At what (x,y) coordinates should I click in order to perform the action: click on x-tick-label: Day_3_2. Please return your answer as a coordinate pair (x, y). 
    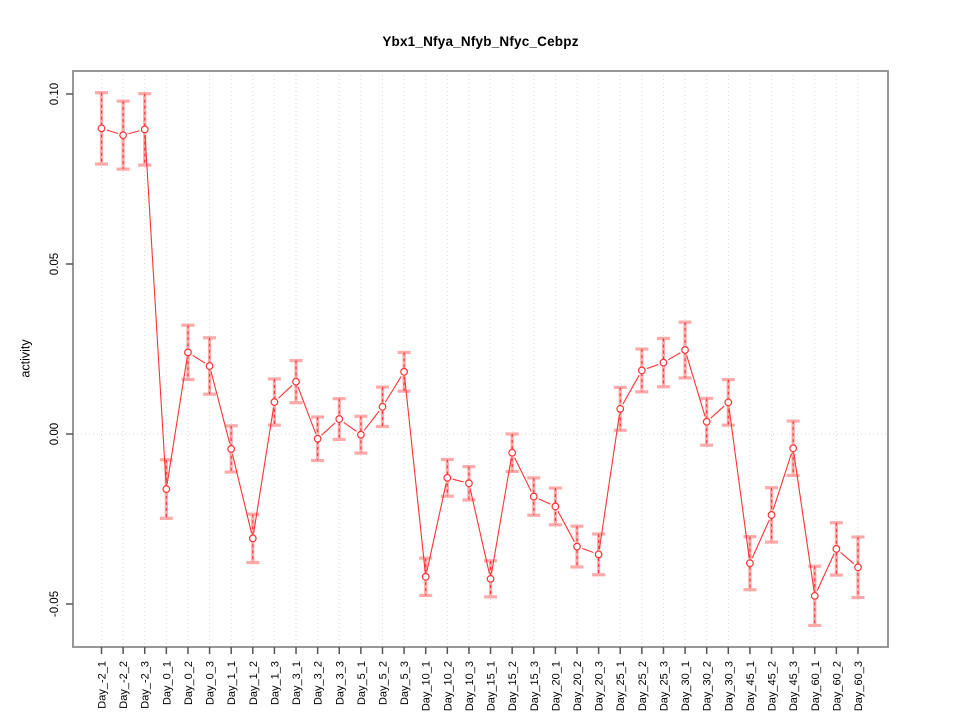
    Looking at the image, I should click on (319, 683).